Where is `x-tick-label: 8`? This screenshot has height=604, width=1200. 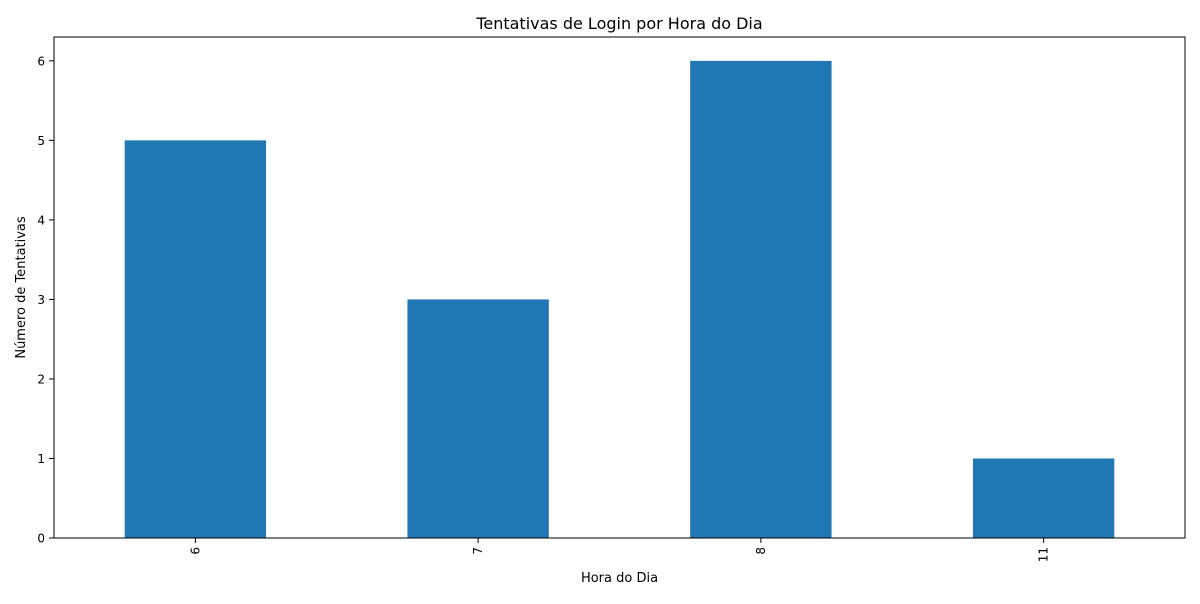 x-tick-label: 8 is located at coordinates (761, 551).